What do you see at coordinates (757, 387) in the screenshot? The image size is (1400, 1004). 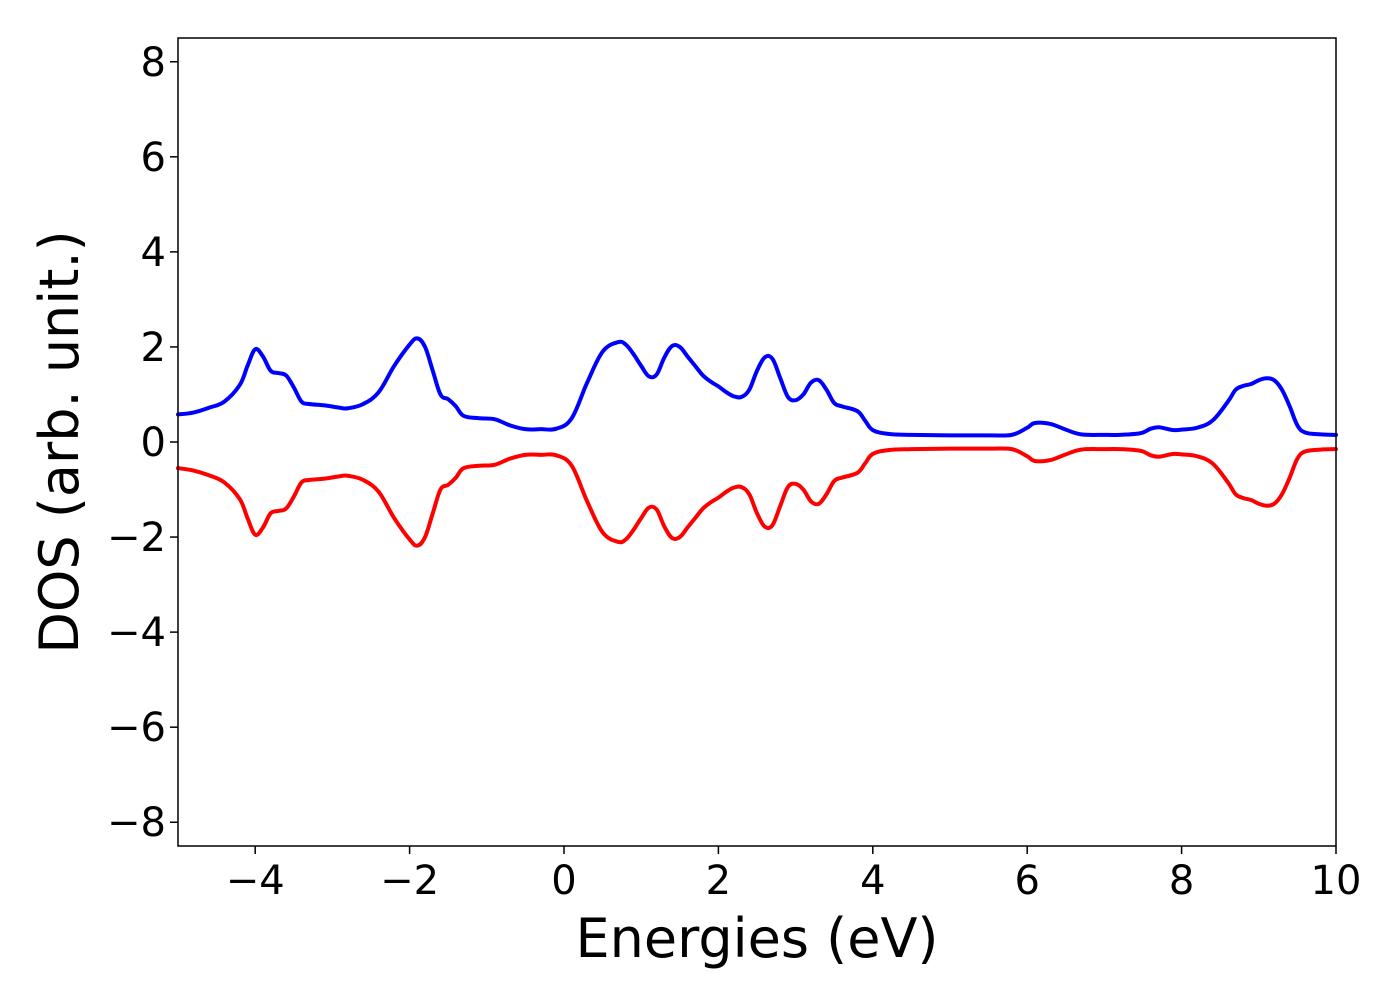 I see `dos-line-blue` at bounding box center [757, 387].